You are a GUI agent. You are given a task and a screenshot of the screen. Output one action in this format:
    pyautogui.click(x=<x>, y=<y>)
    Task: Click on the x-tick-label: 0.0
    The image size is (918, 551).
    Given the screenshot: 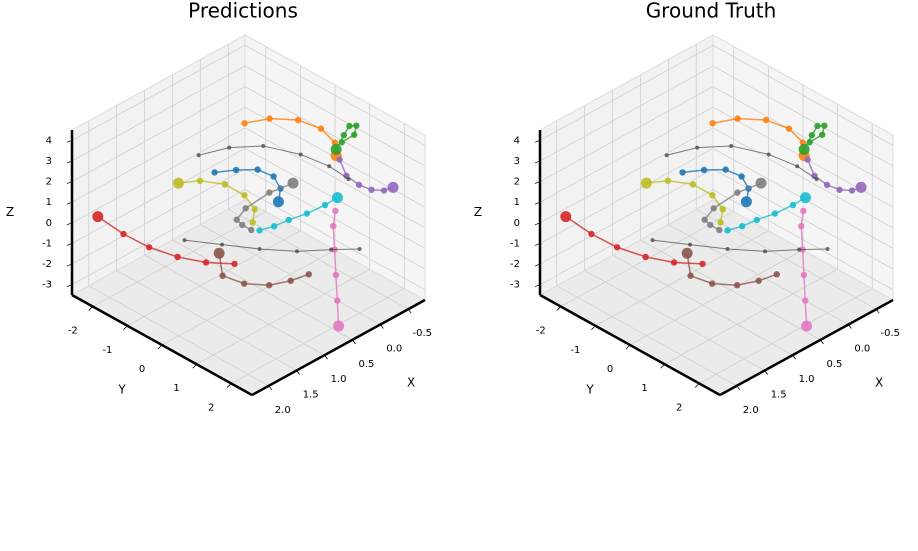 What is the action you would take?
    pyautogui.click(x=394, y=349)
    